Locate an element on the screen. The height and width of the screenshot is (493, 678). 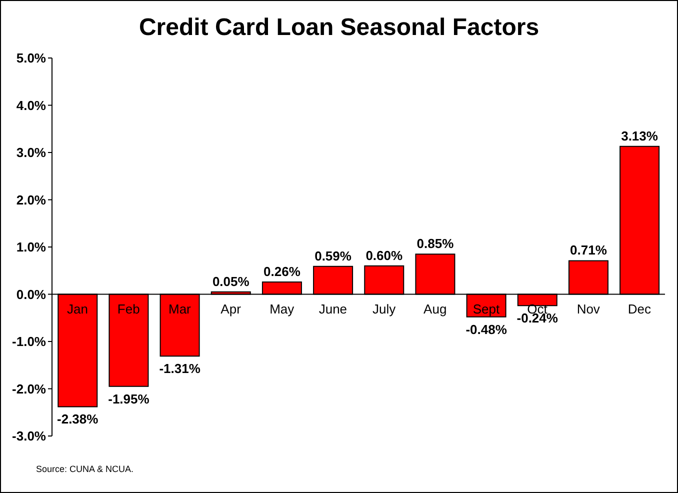
x-tick-label: July is located at coordinates (384, 308).